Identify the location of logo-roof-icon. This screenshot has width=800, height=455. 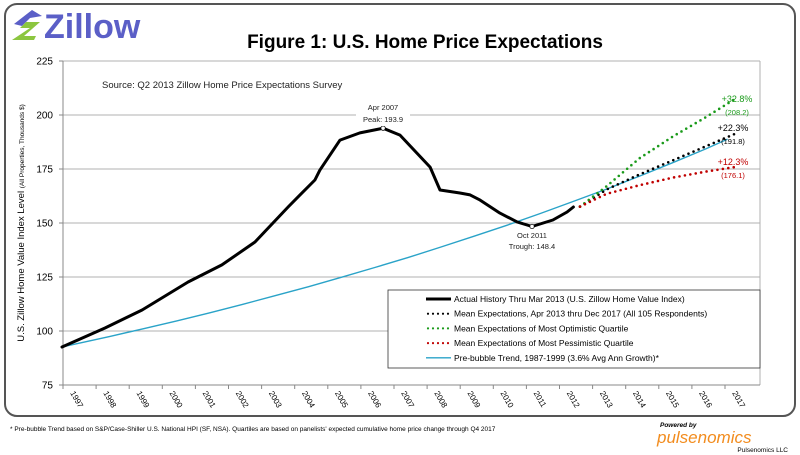
(28, 18).